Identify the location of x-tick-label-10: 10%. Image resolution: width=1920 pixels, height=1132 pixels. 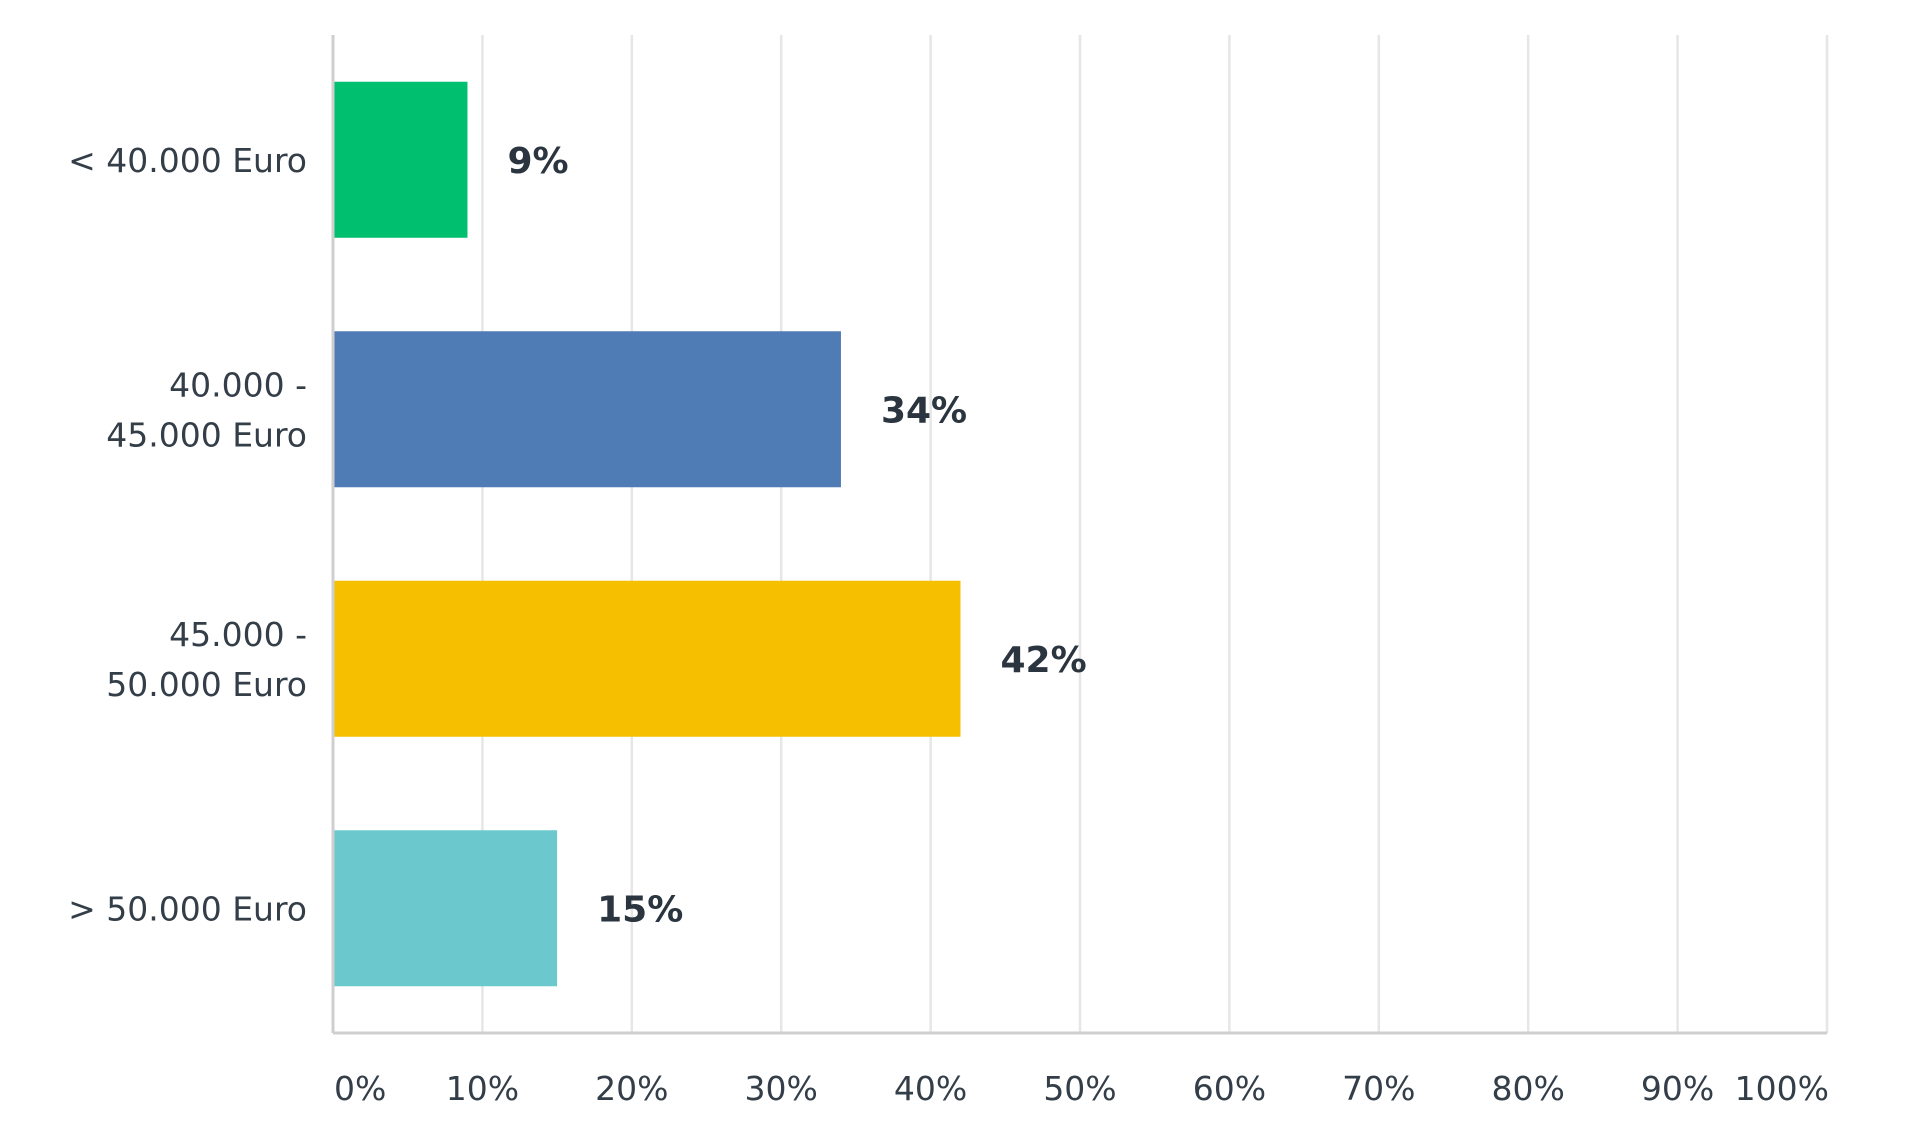
(482, 1088).